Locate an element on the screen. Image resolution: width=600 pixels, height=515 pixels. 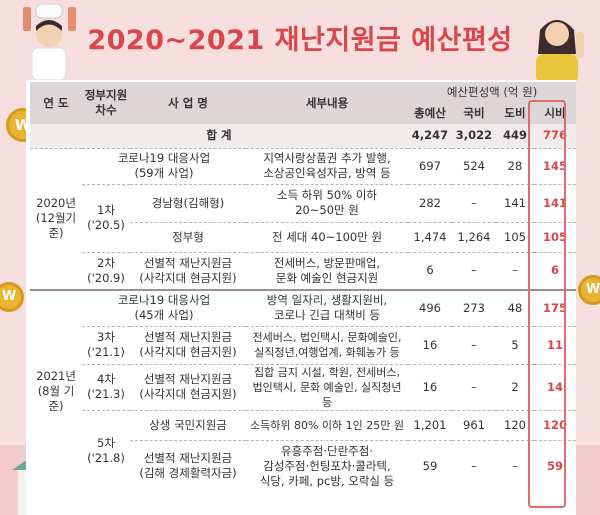
total-cell: 1,474 is located at coordinates (430, 237).